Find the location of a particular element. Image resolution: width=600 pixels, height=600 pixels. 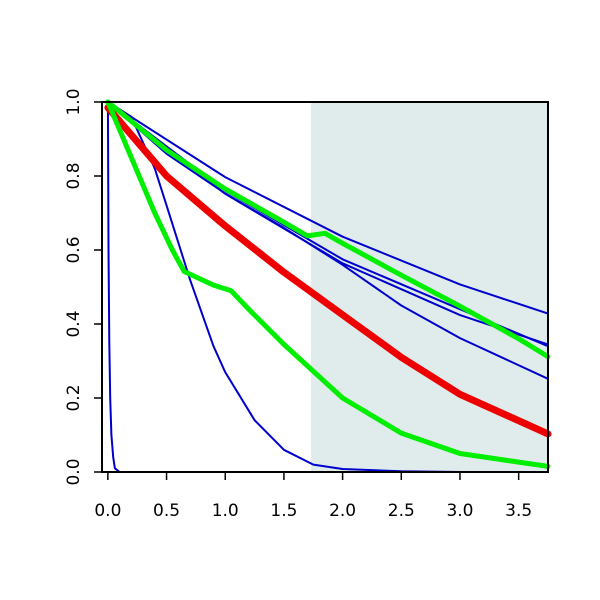

x-tick-label: 1.5 is located at coordinates (283, 511).